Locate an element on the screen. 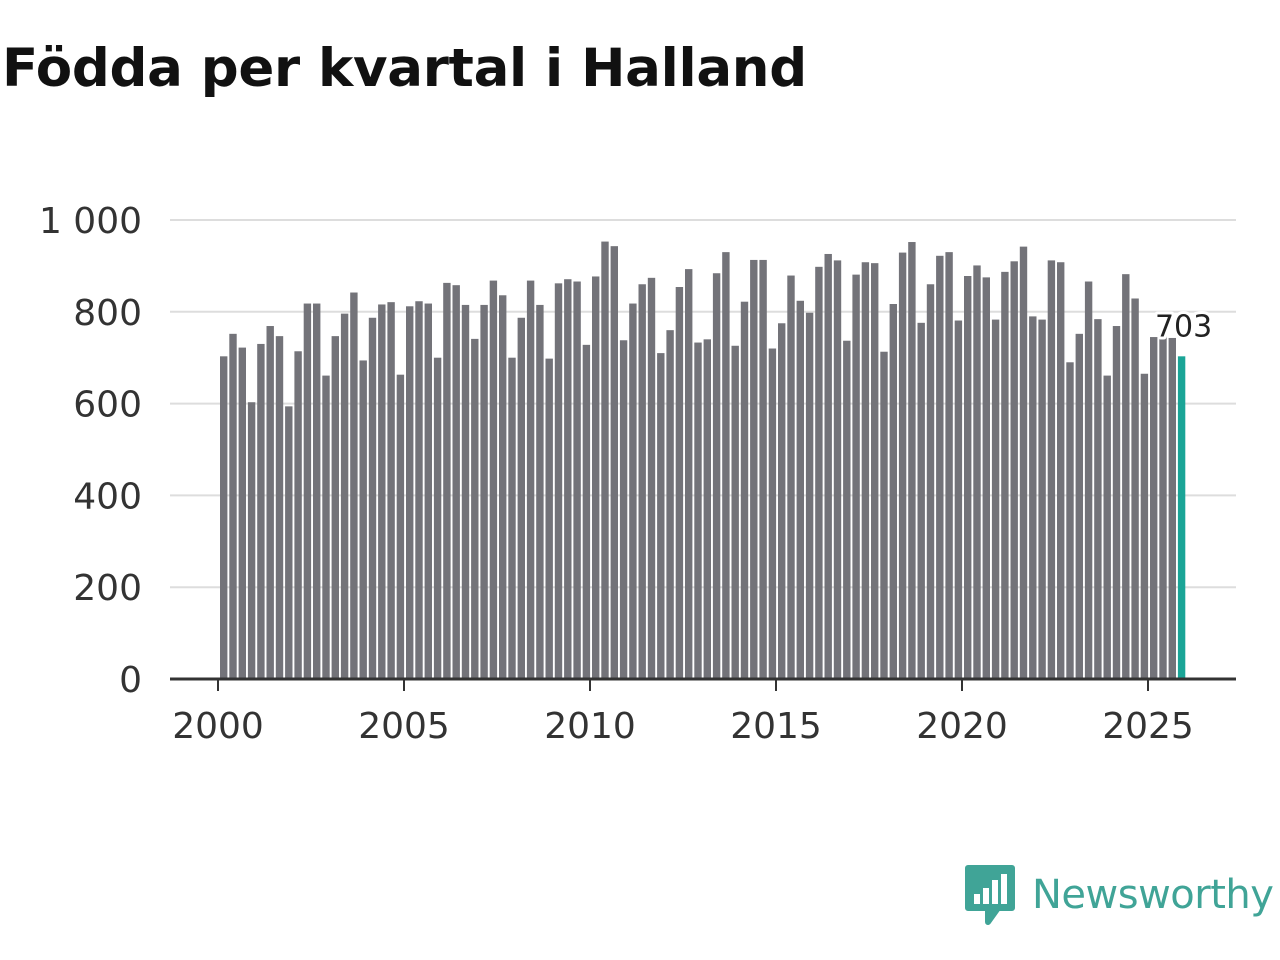 This screenshot has width=1280, height=960. y-tick-label: 1 000 is located at coordinates (90, 221).